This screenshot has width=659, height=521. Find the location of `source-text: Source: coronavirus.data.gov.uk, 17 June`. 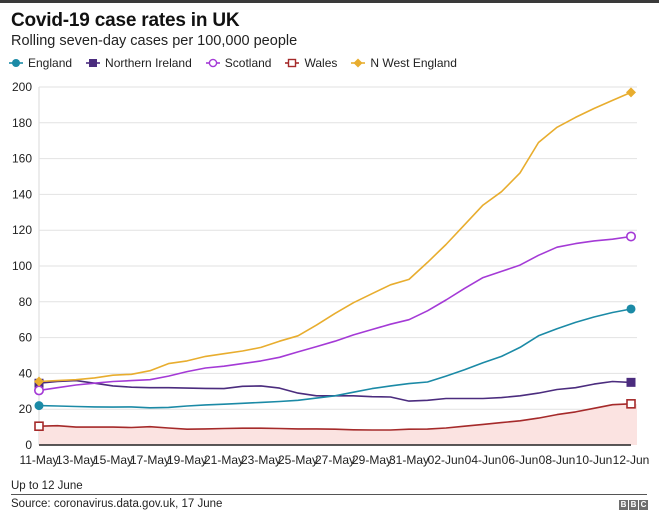

source-text: Source: coronavirus.data.gov.uk, 17 June is located at coordinates (117, 504).